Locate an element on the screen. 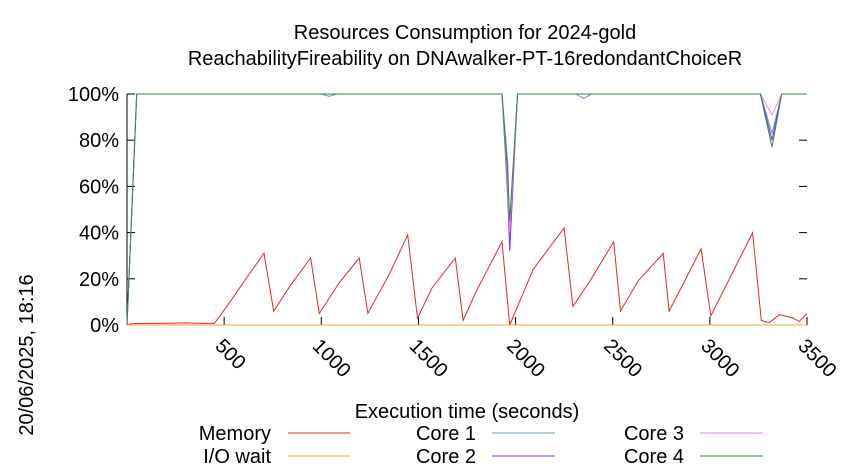  y-tick-label: 60% is located at coordinates (99, 187).